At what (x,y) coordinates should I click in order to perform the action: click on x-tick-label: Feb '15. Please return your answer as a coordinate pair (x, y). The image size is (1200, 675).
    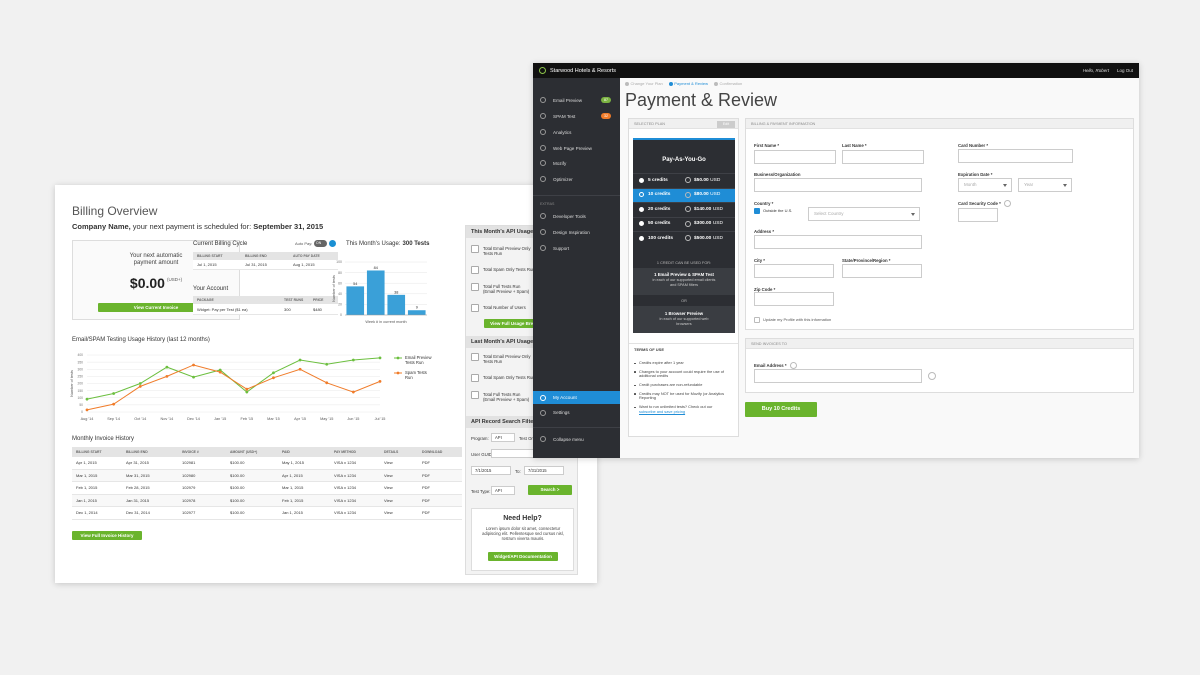
    Looking at the image, I should click on (247, 419).